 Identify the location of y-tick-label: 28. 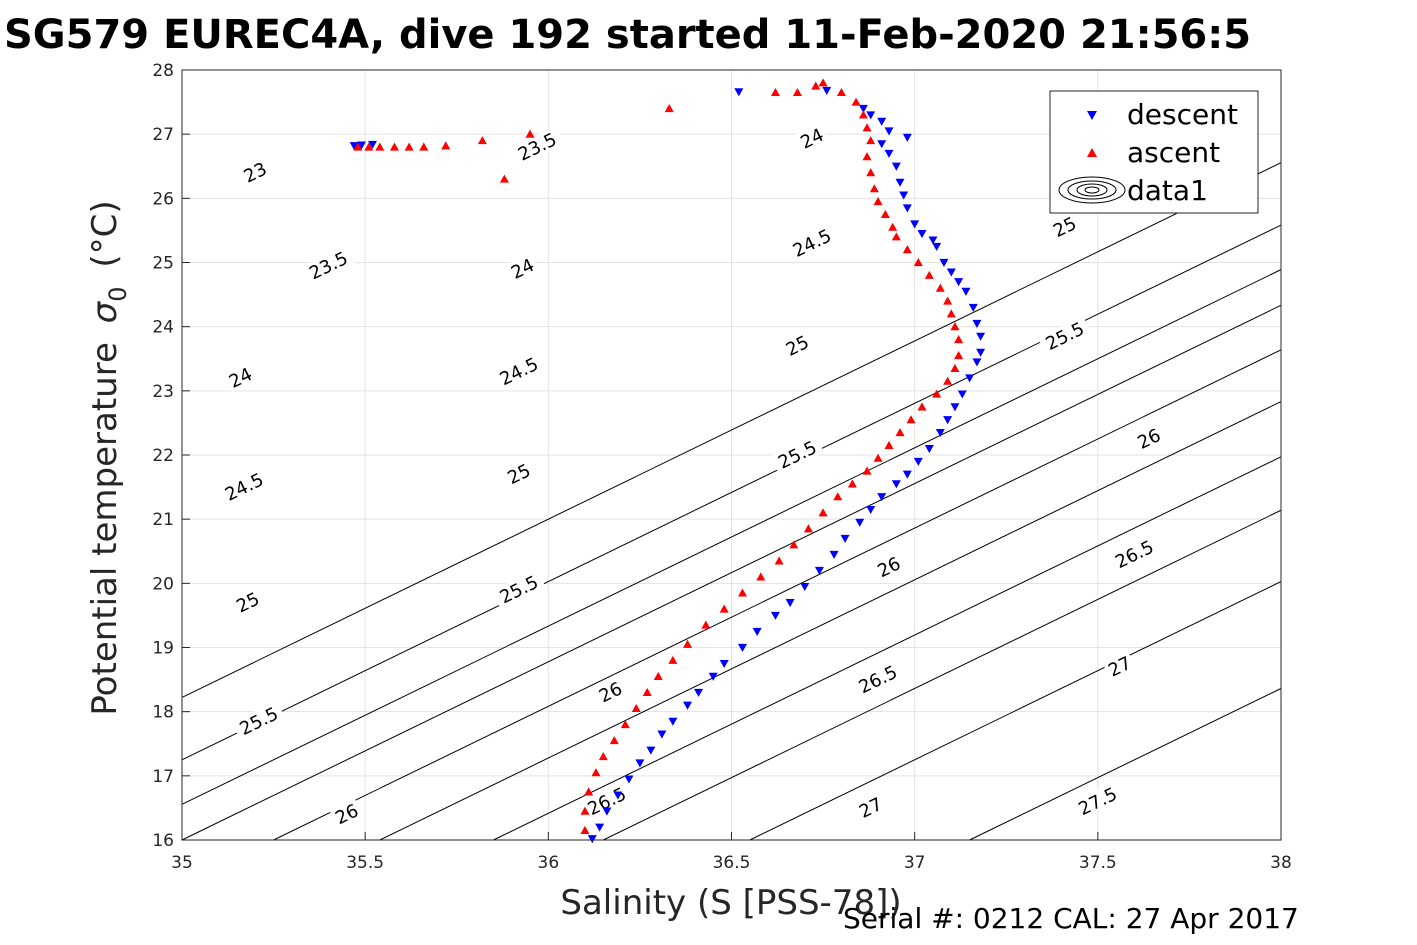
(163, 71).